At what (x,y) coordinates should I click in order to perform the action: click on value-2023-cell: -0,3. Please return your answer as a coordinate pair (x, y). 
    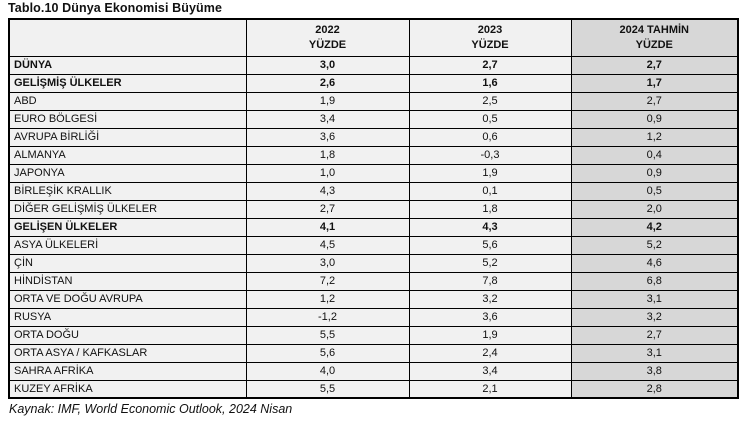
    Looking at the image, I should click on (490, 155).